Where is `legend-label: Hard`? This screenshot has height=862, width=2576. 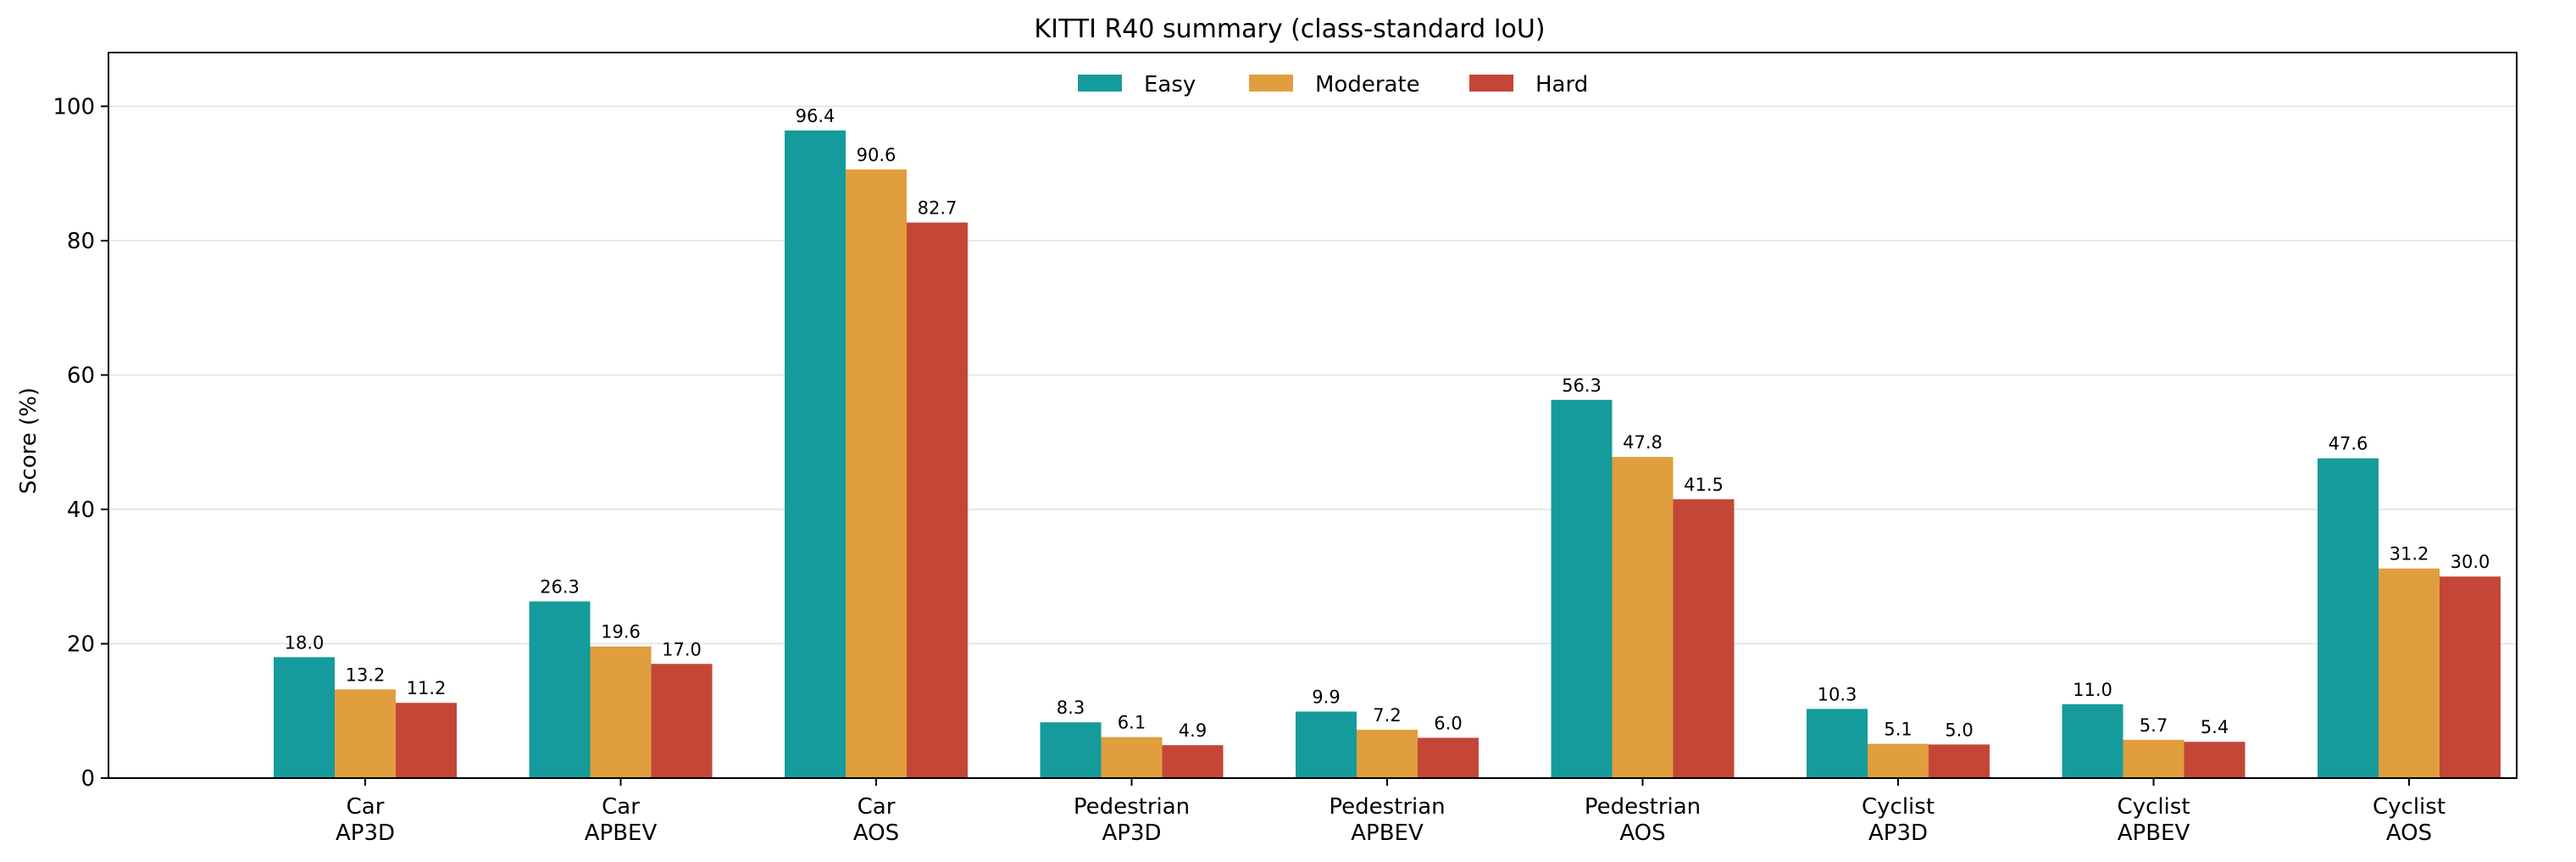
legend-label: Hard is located at coordinates (1561, 84).